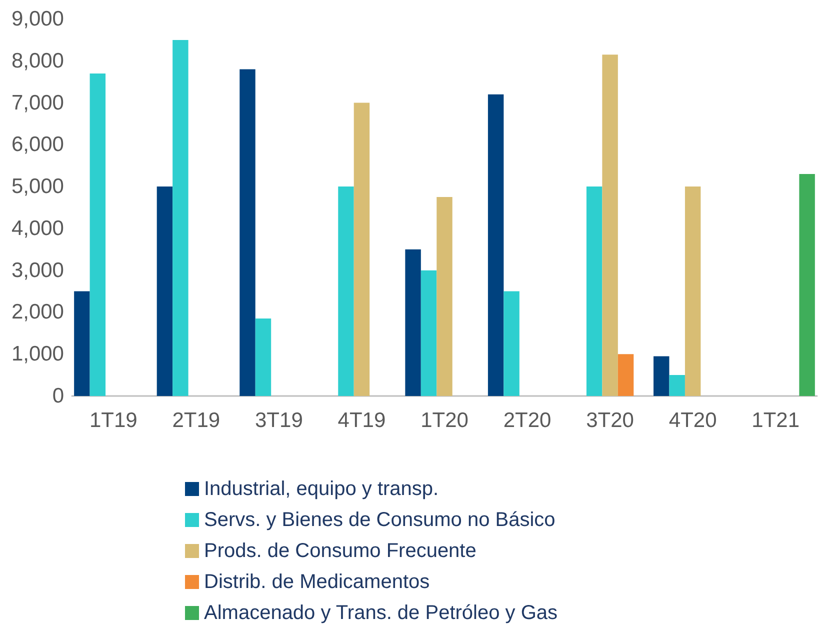  Describe the element at coordinates (444, 420) in the screenshot. I see `x-tick-label: 1T20` at that location.